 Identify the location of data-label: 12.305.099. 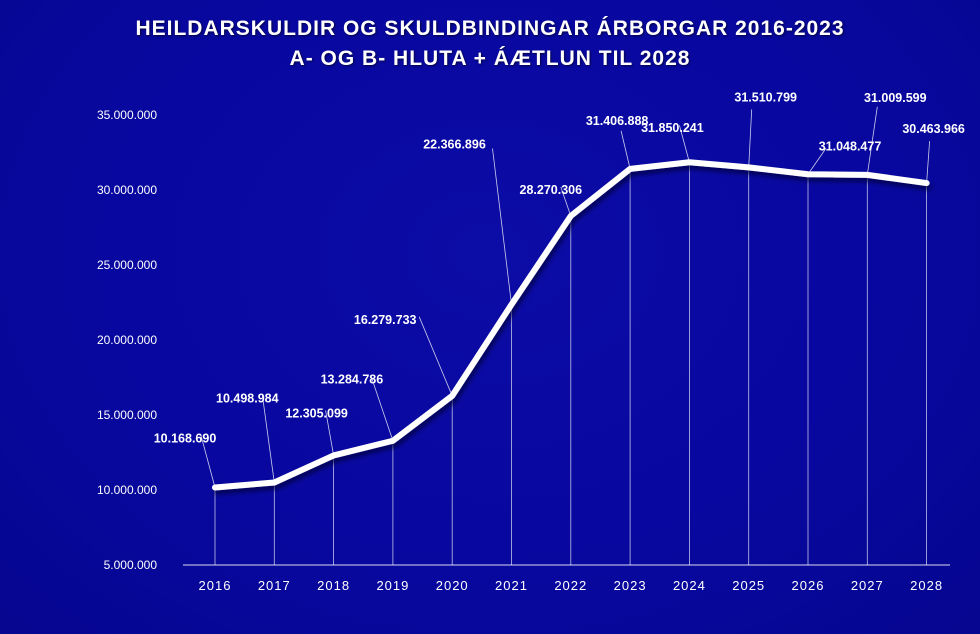
(316, 413).